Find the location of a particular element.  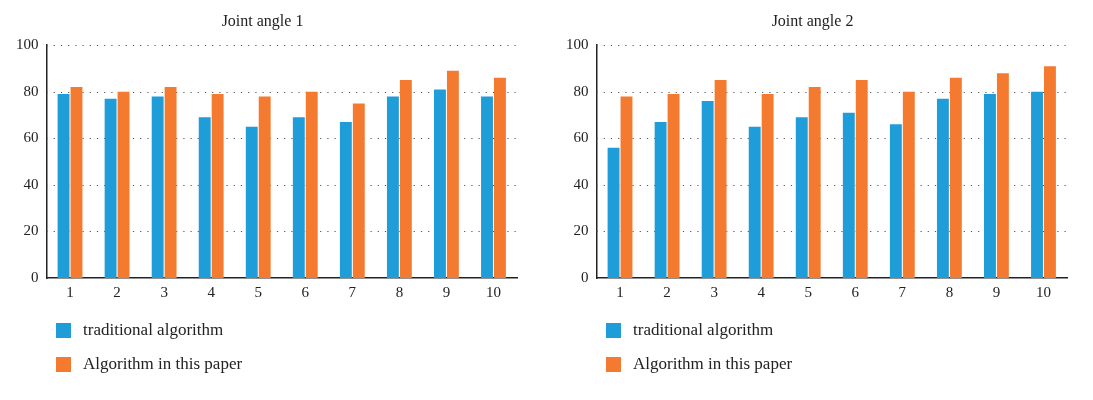

chart-title: Joint angle 2 is located at coordinates (812, 20).